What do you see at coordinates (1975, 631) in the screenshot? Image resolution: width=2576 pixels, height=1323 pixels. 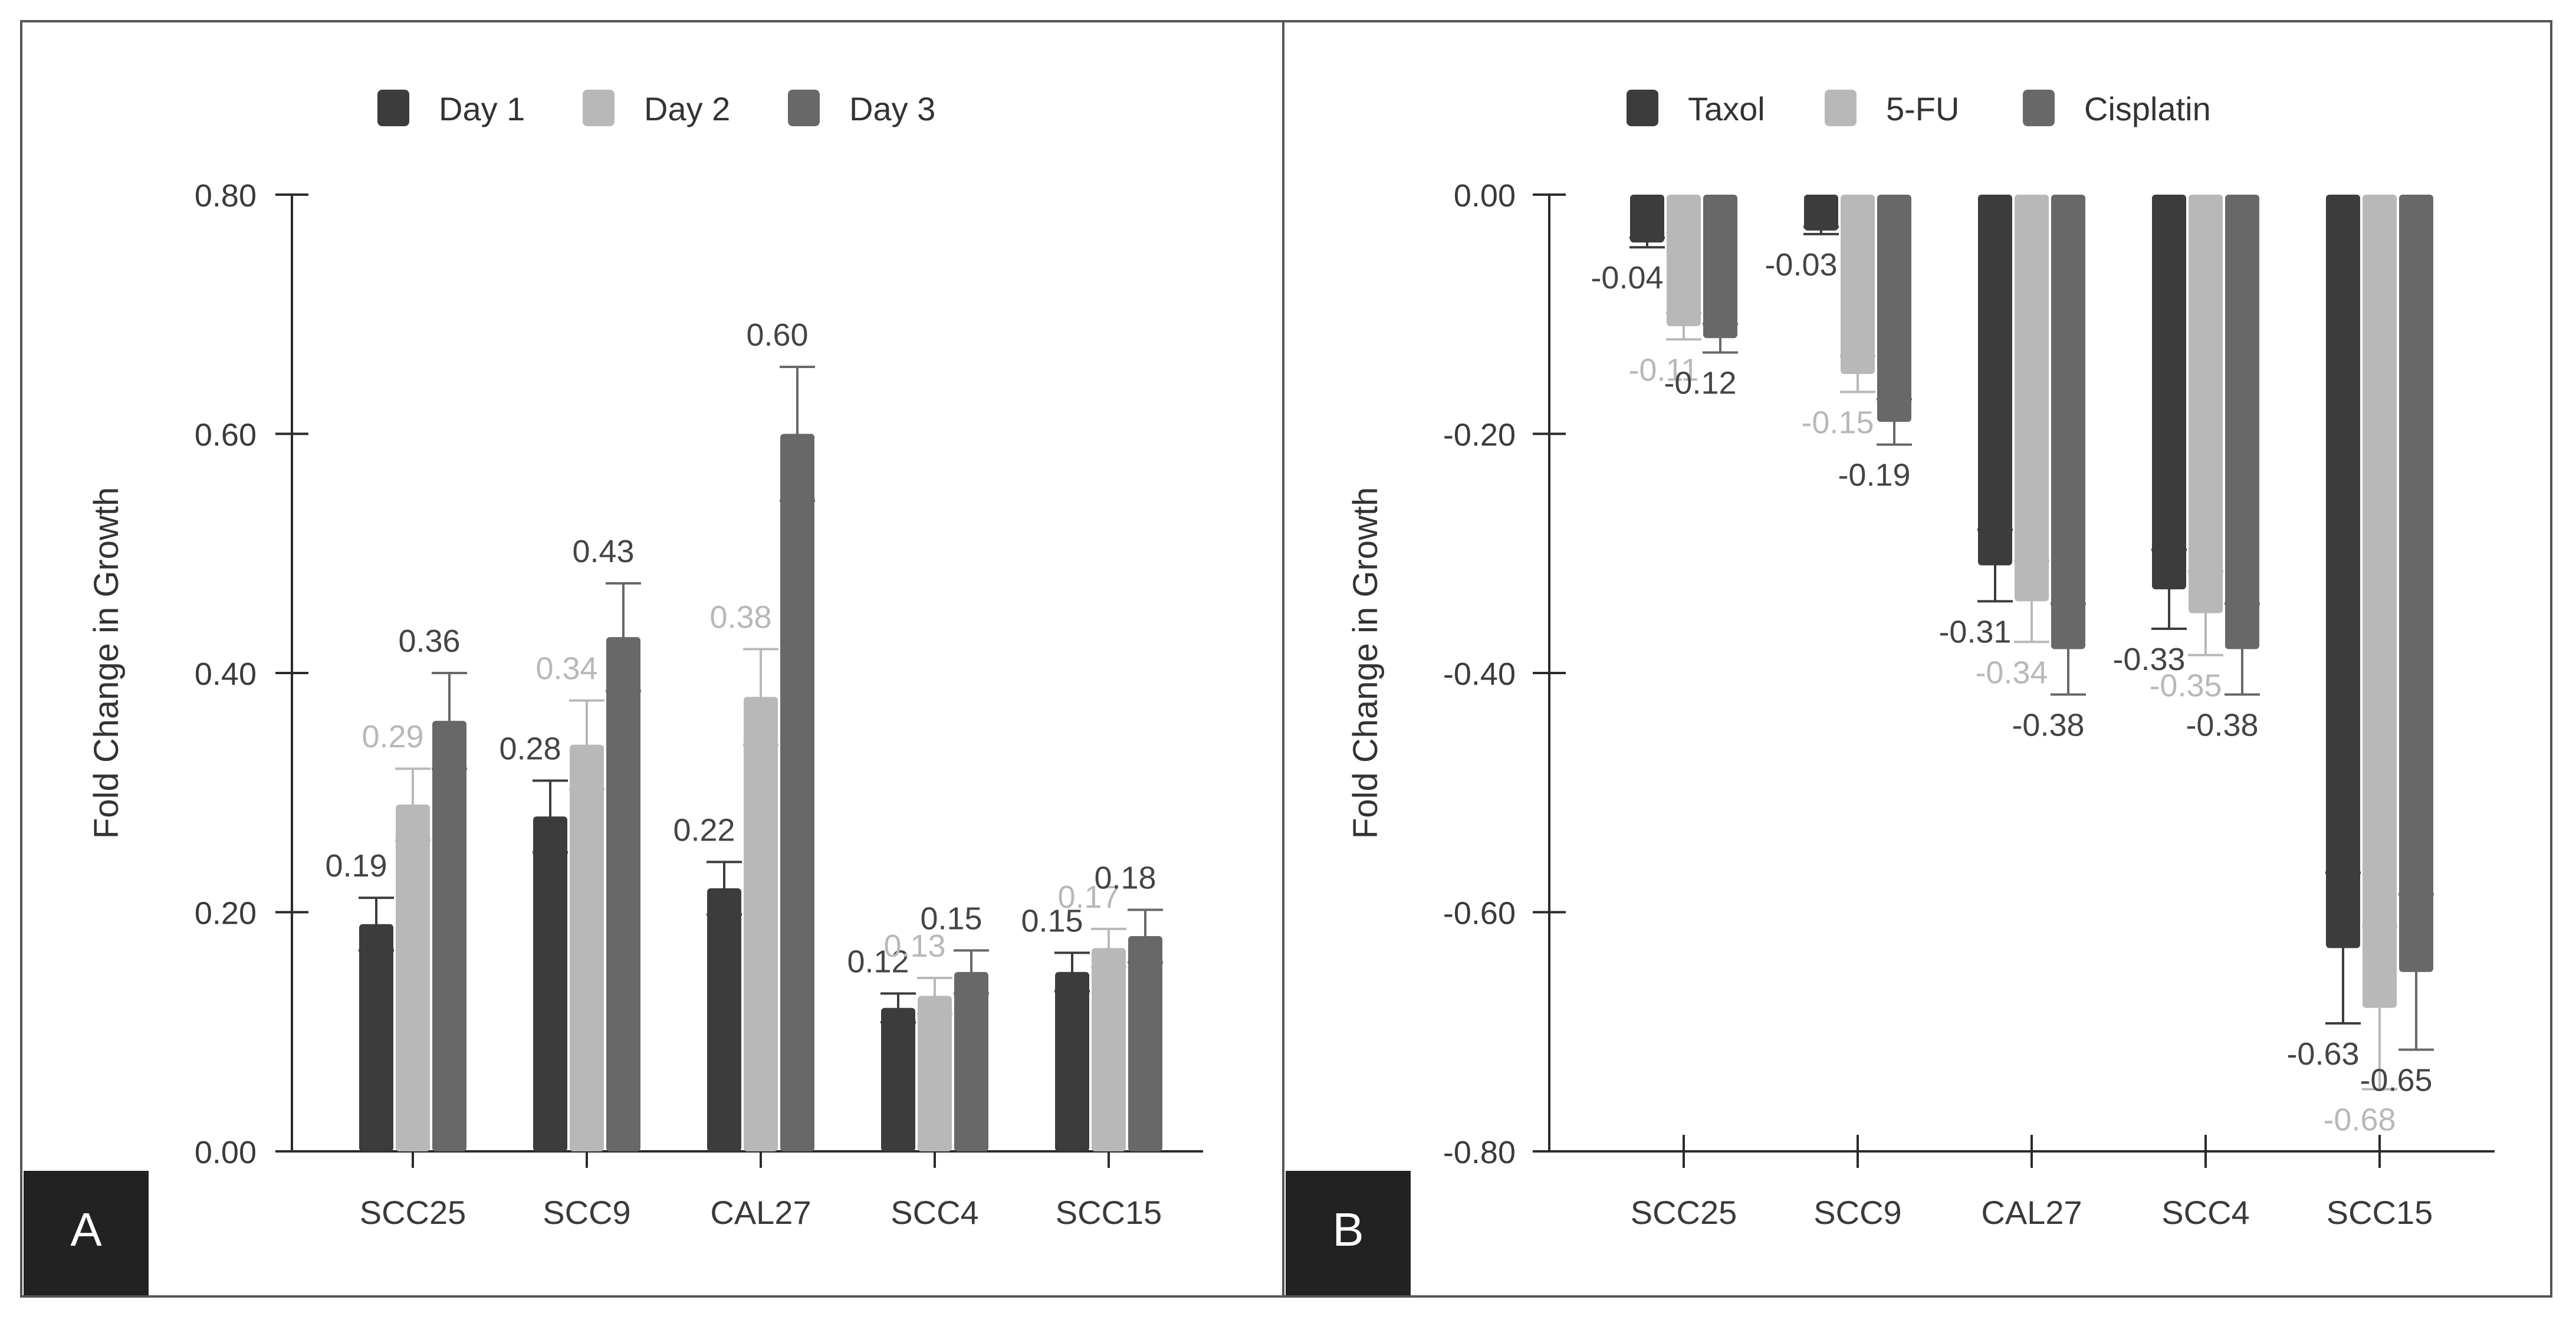 I see `data-label: -0.31` at bounding box center [1975, 631].